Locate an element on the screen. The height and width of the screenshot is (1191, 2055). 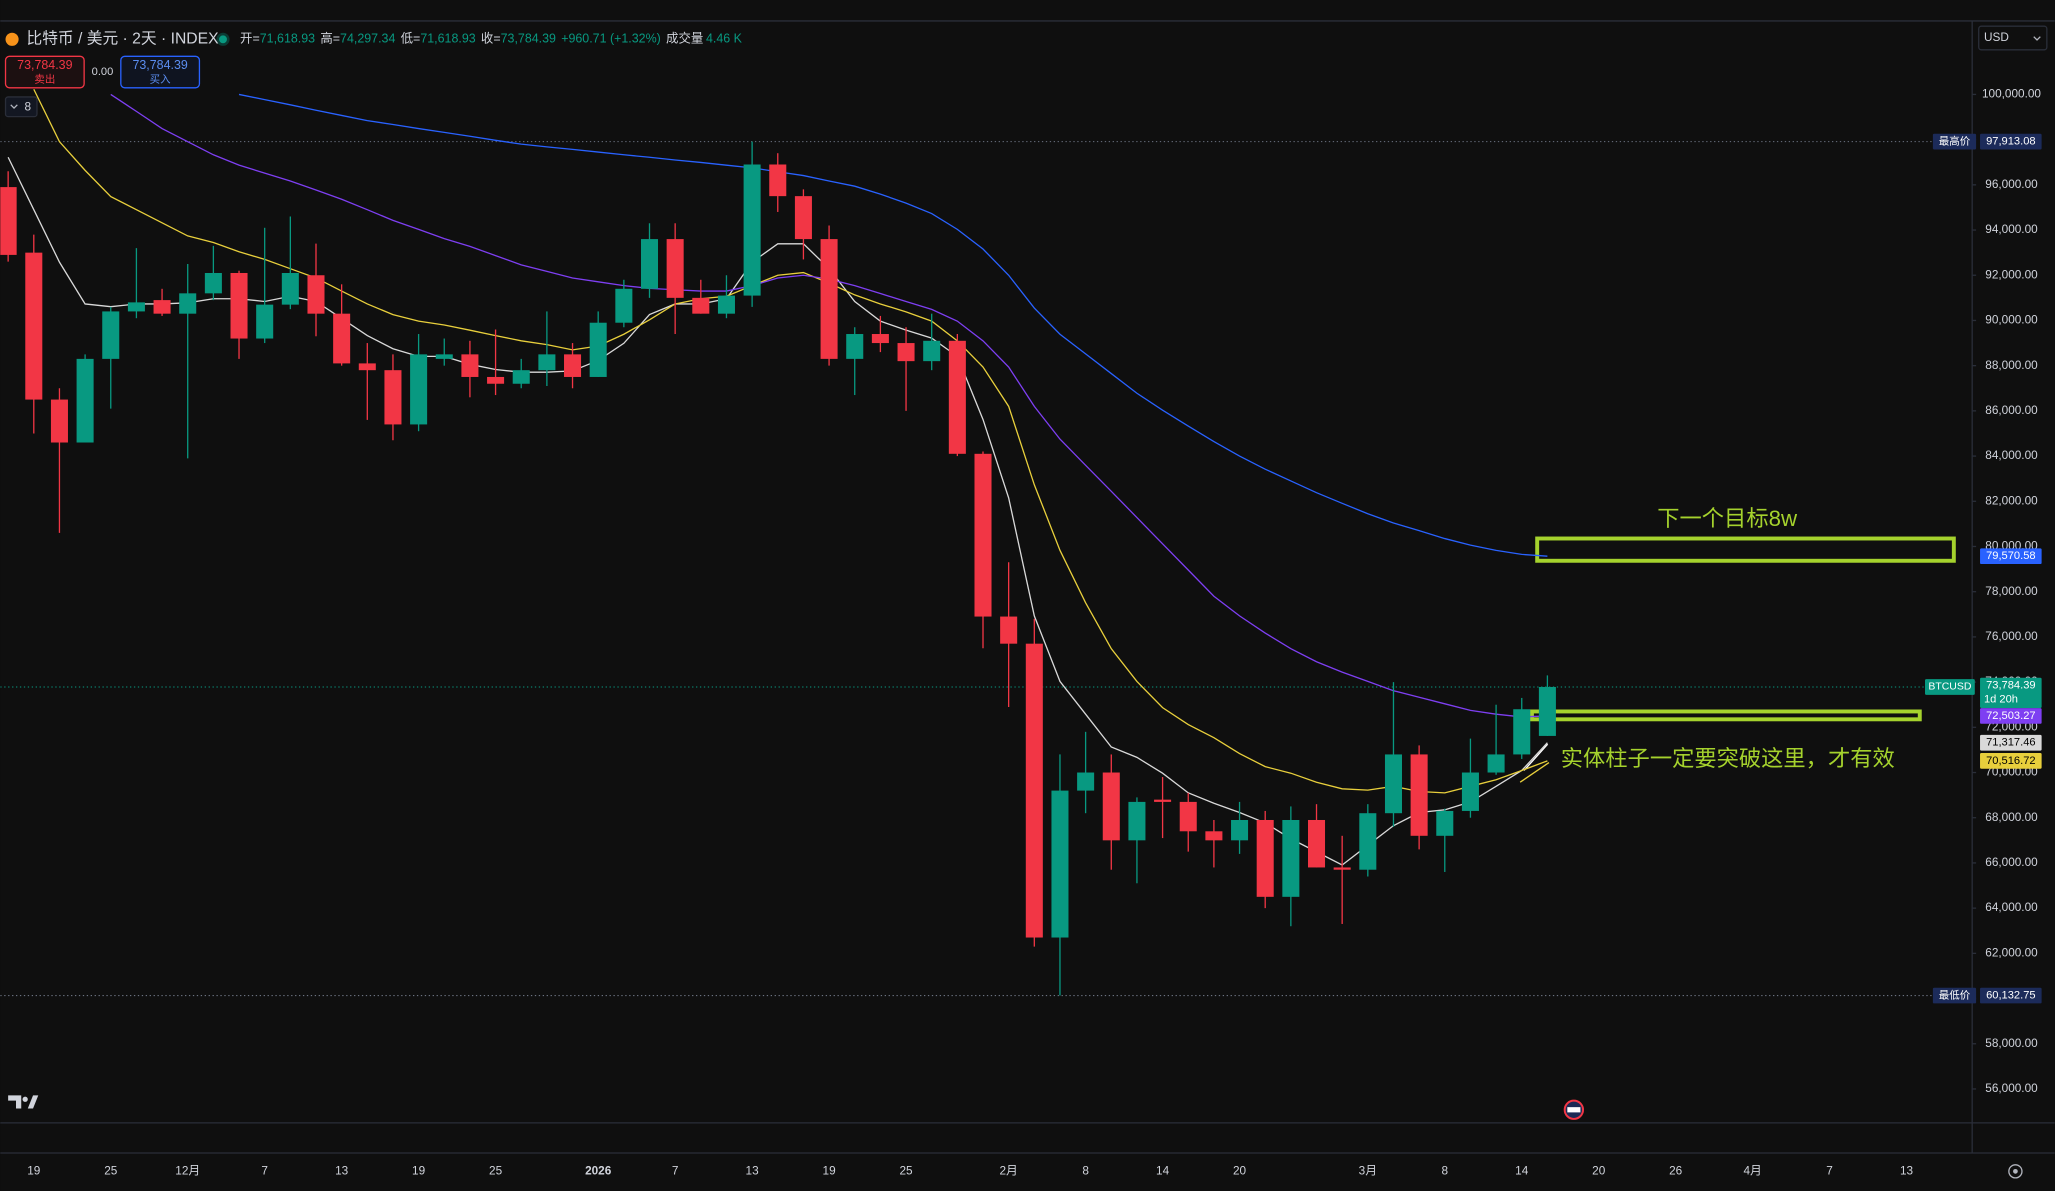
y-tick-label: 82,000.00 is located at coordinates (2011, 500).